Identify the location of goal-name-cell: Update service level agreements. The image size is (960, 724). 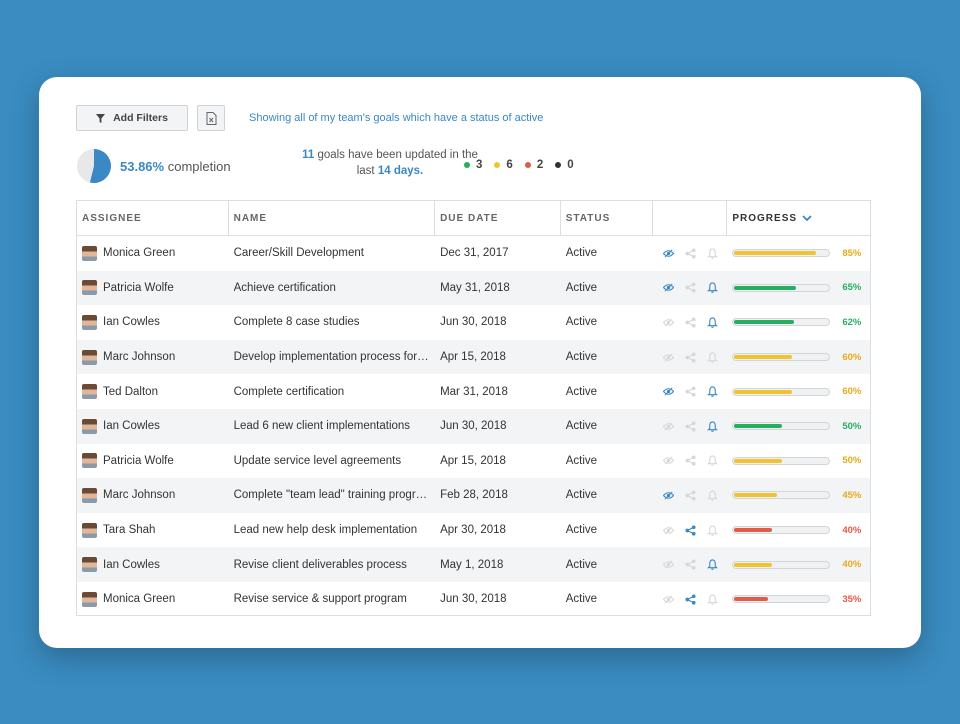
(332, 461).